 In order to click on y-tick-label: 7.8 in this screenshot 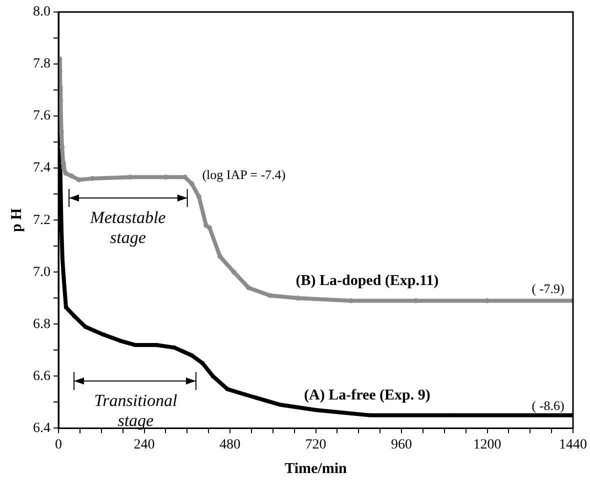, I will do `click(41, 64)`.